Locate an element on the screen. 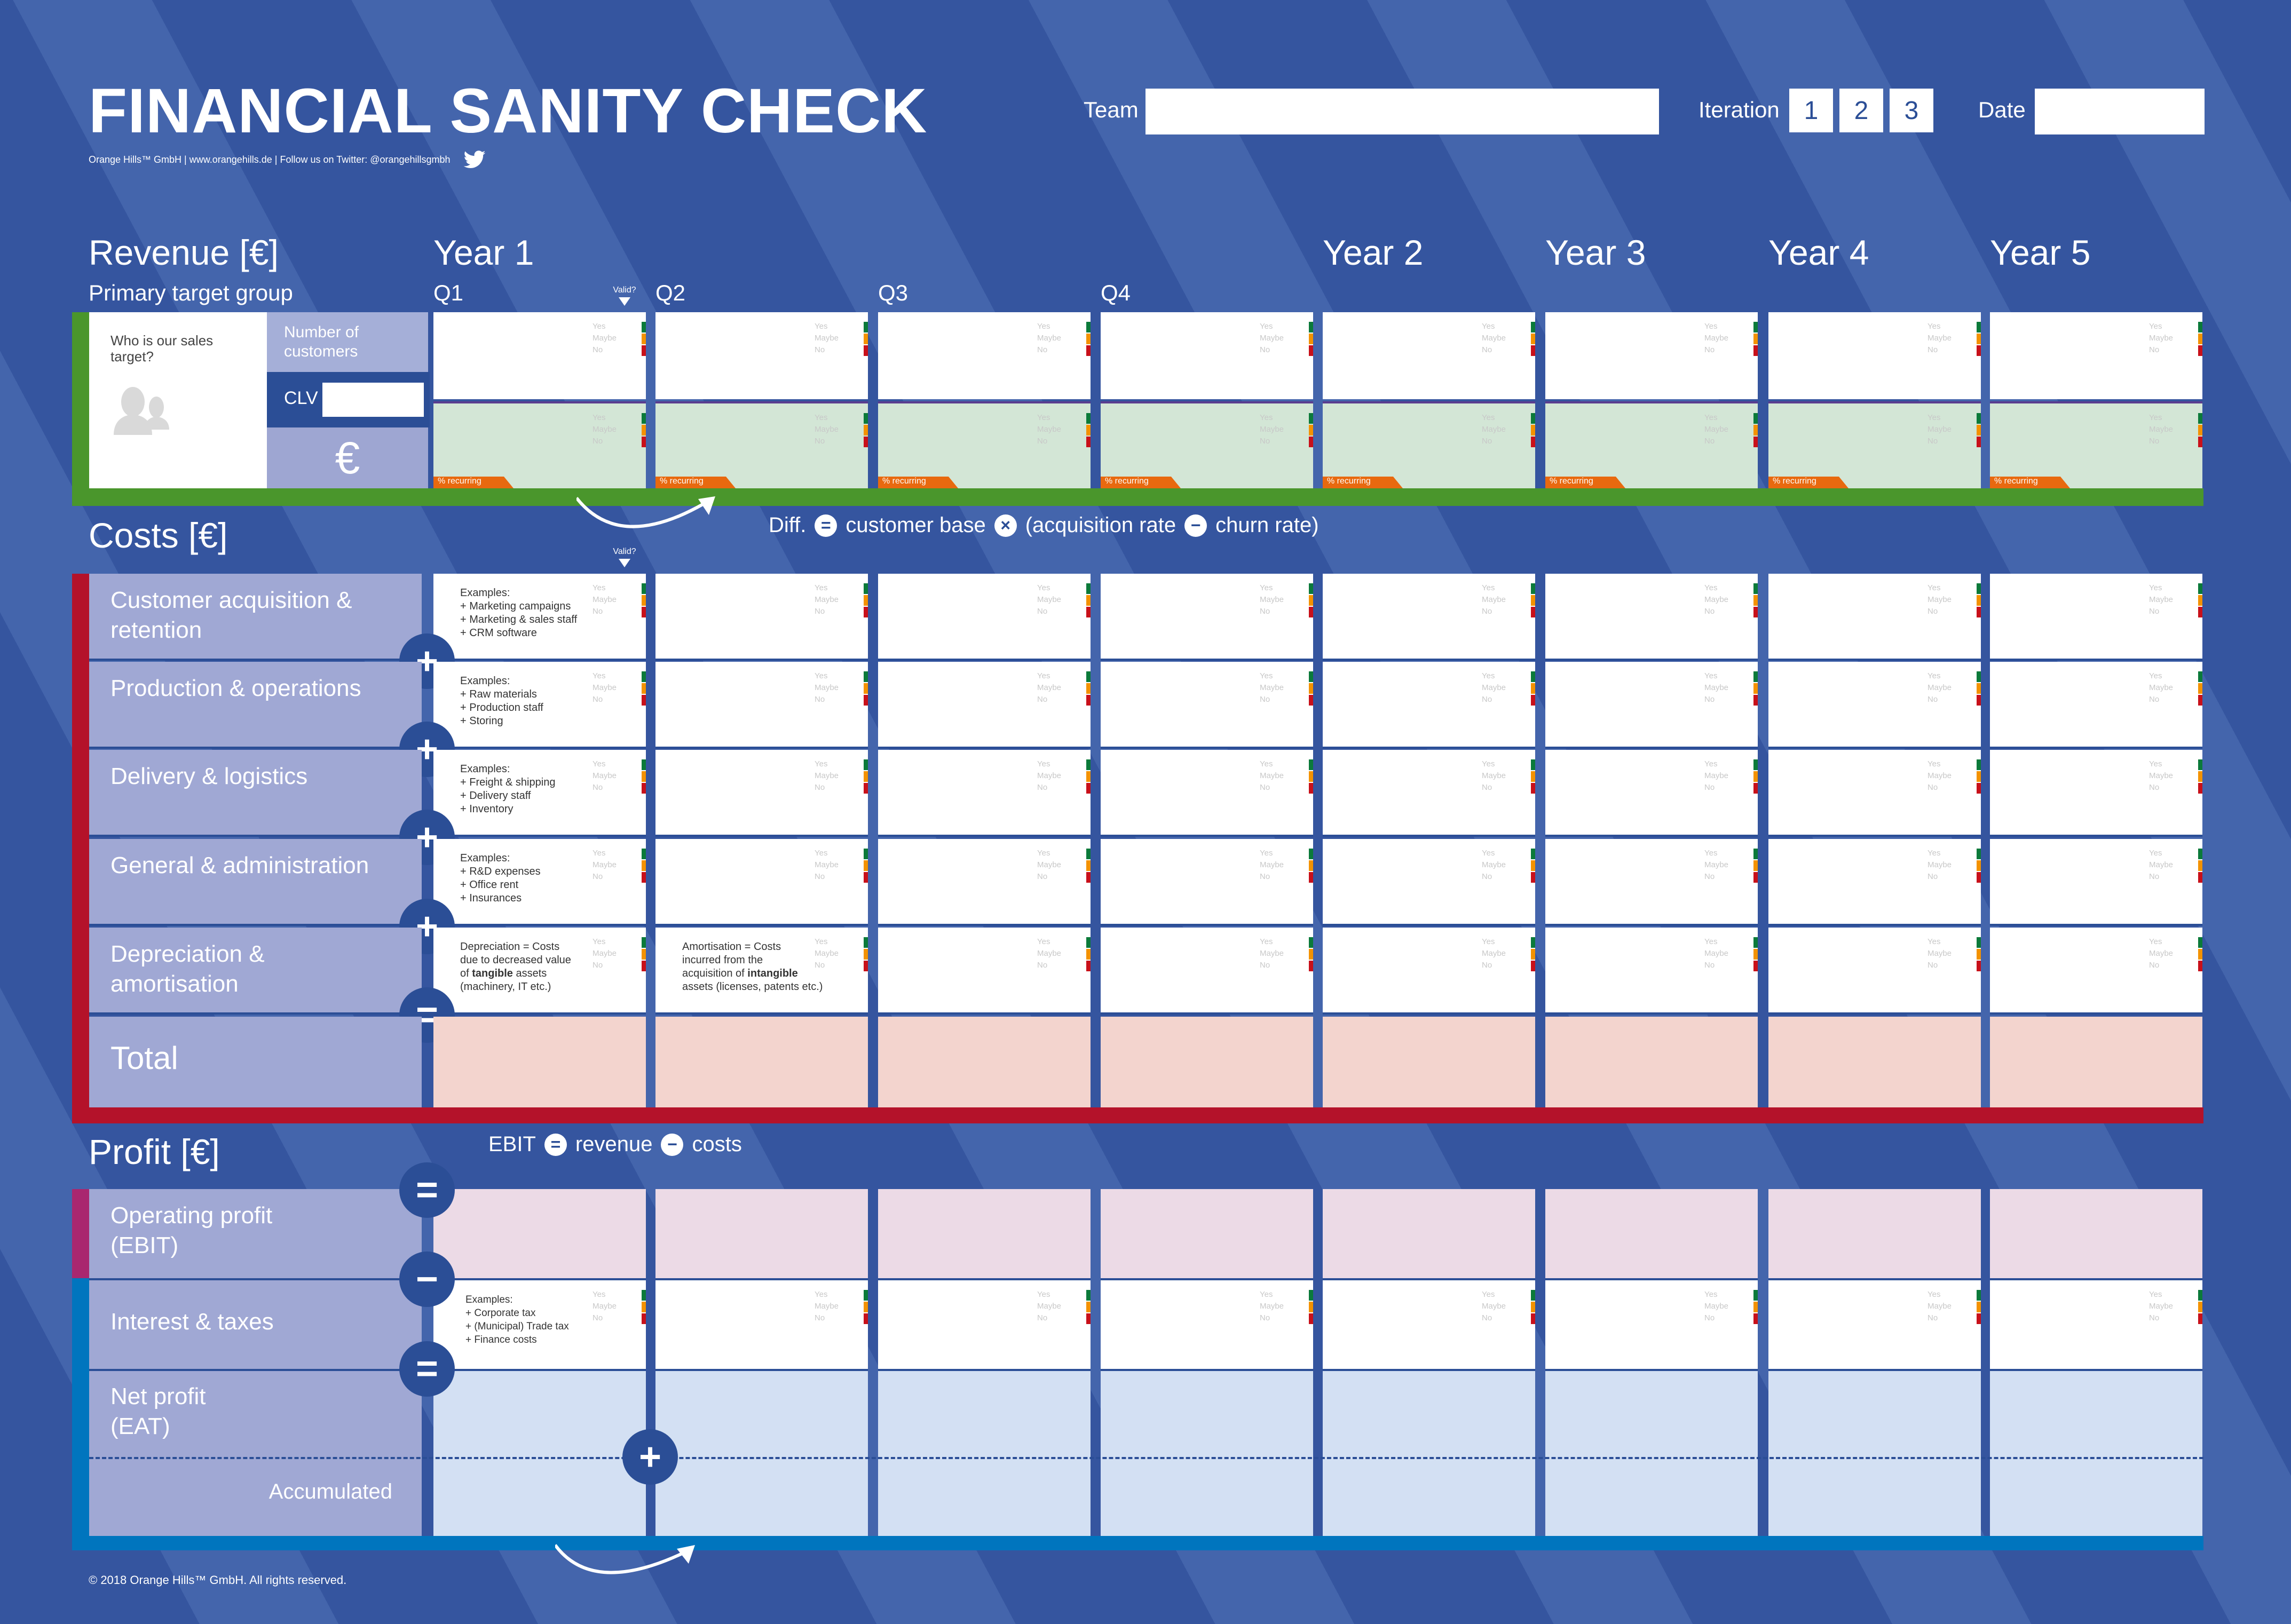 The width and height of the screenshot is (2291, 1624). iteration-3: 3 is located at coordinates (1911, 110).